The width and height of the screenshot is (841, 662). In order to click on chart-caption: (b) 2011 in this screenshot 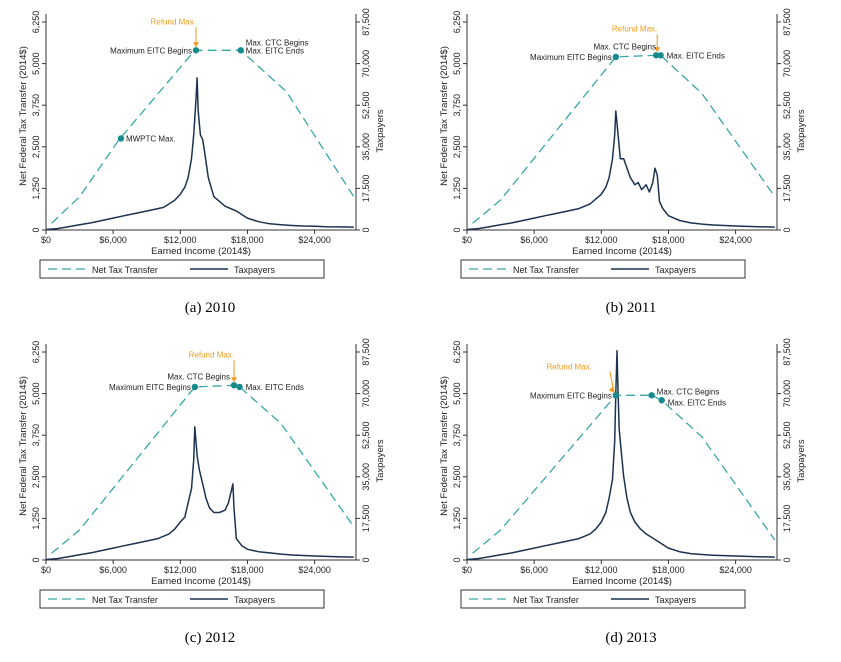, I will do `click(631, 308)`.